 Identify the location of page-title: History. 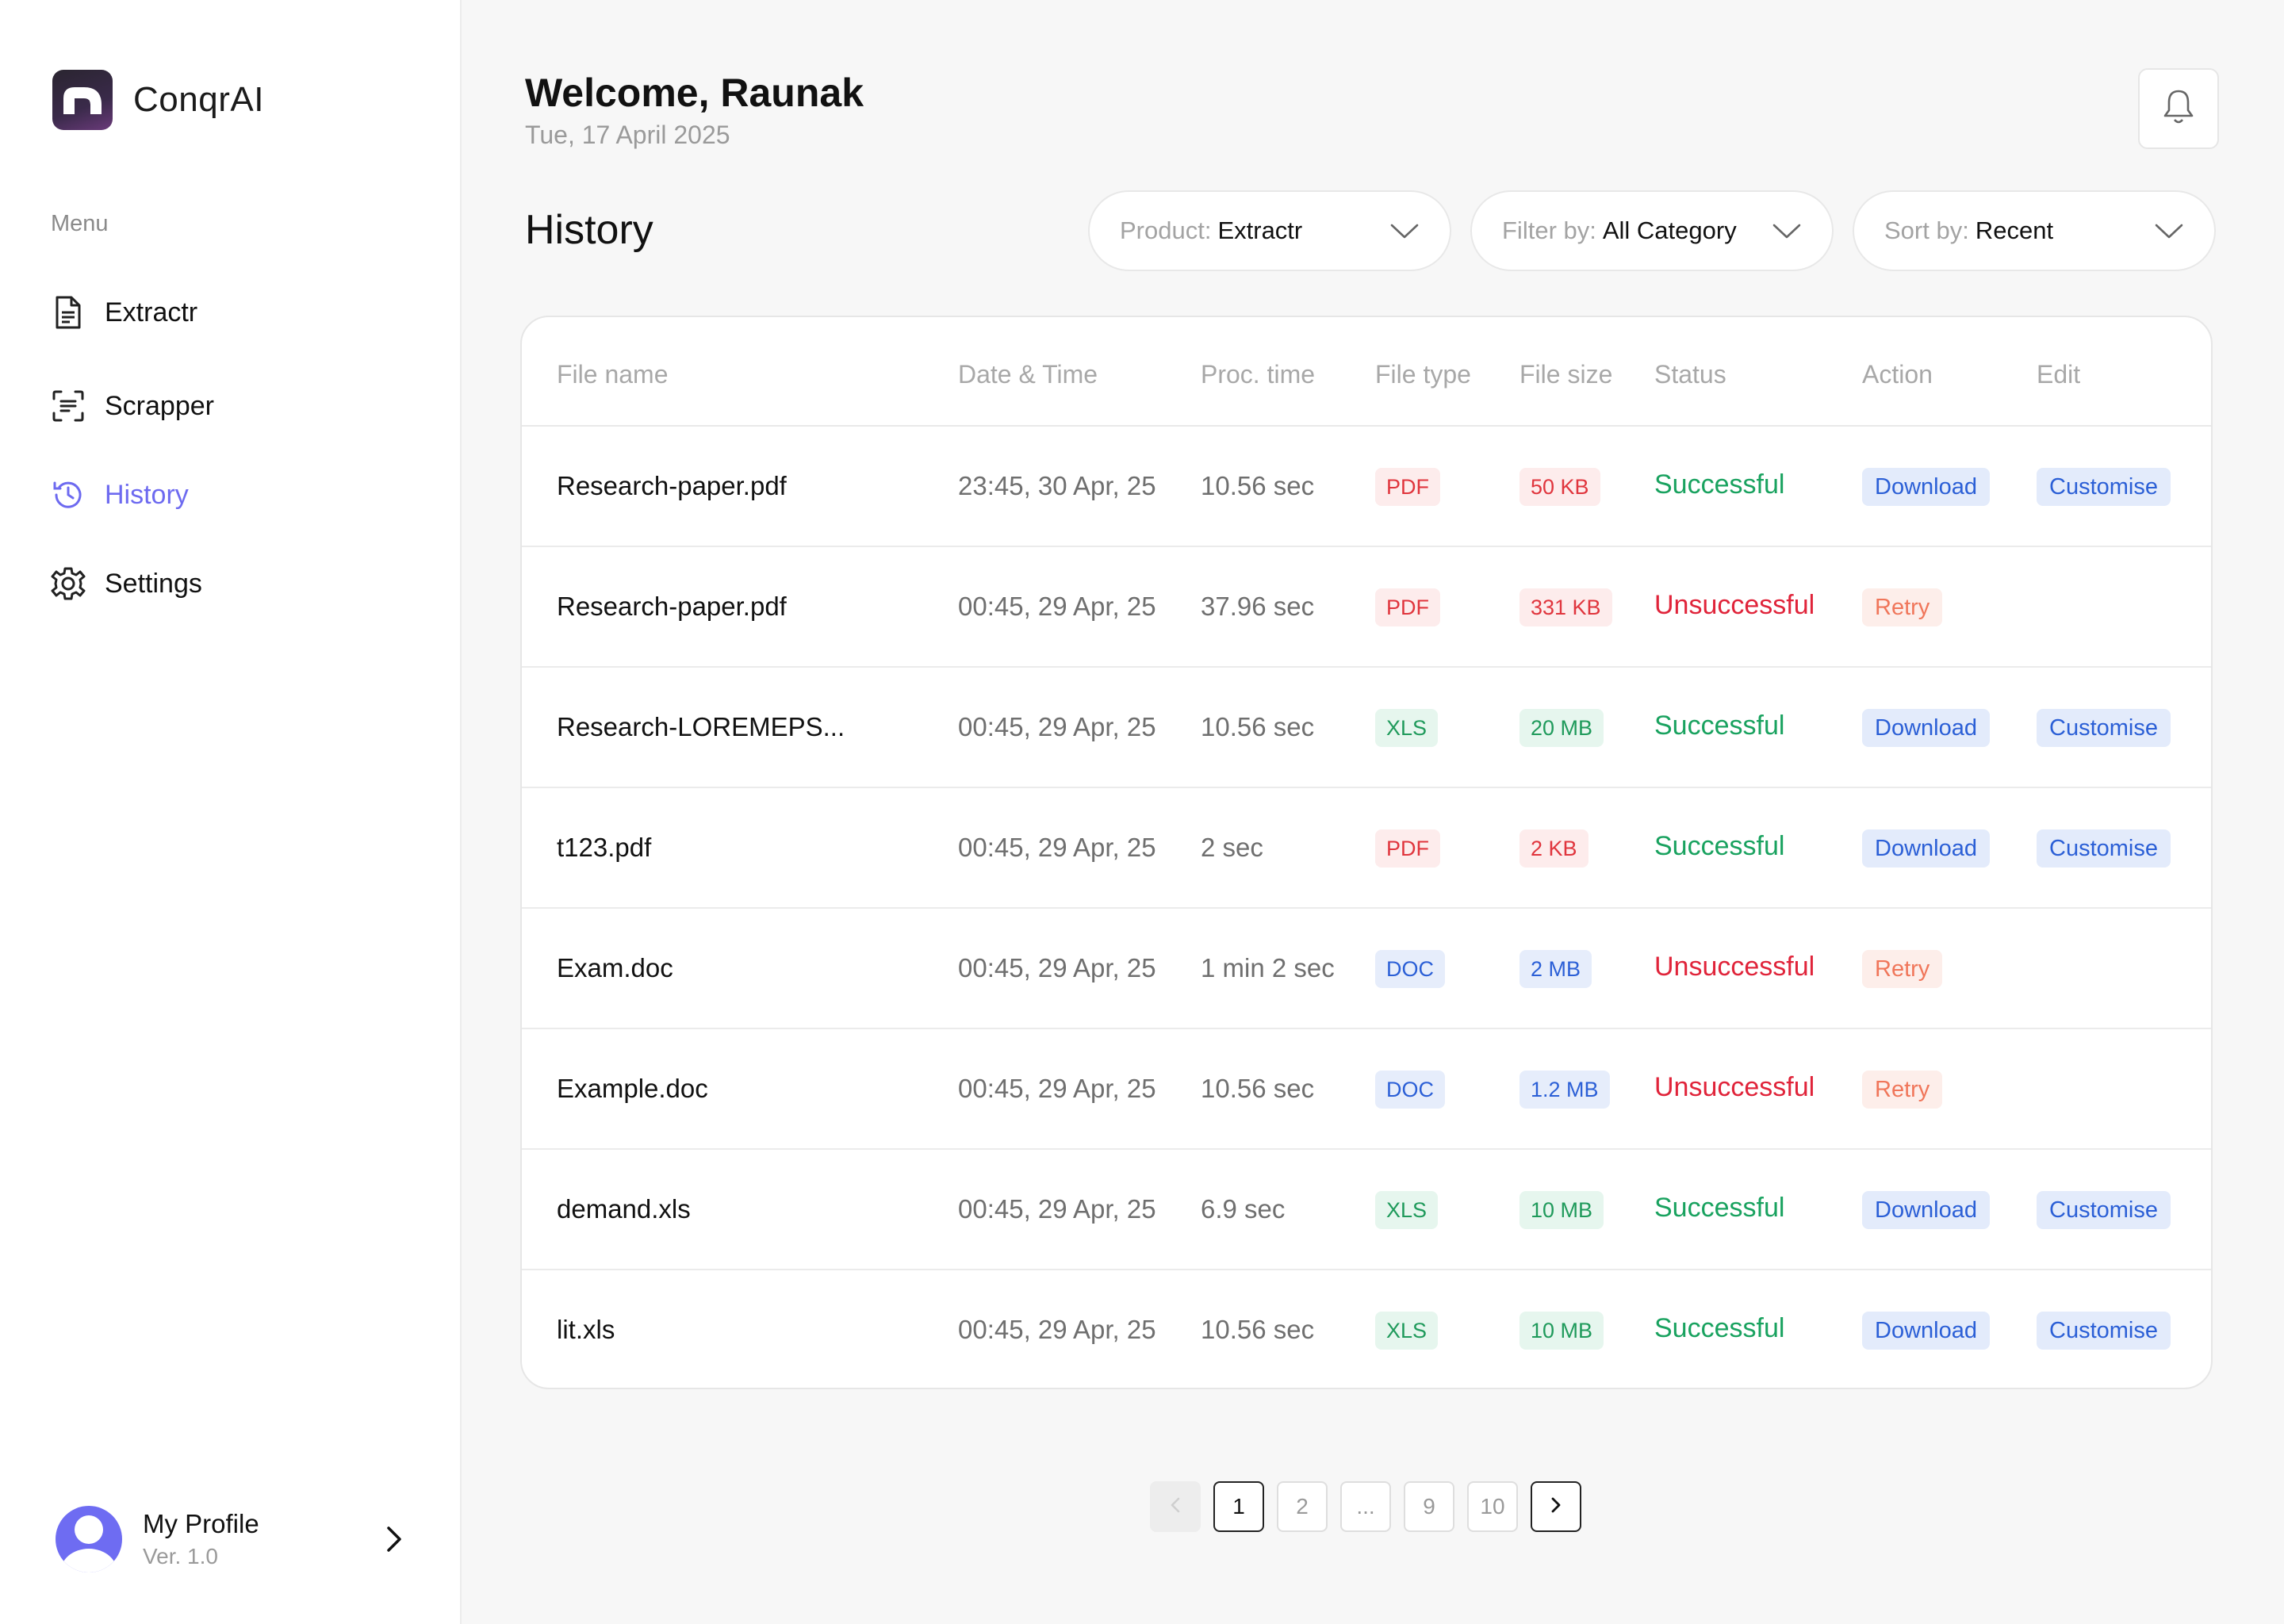
(589, 230).